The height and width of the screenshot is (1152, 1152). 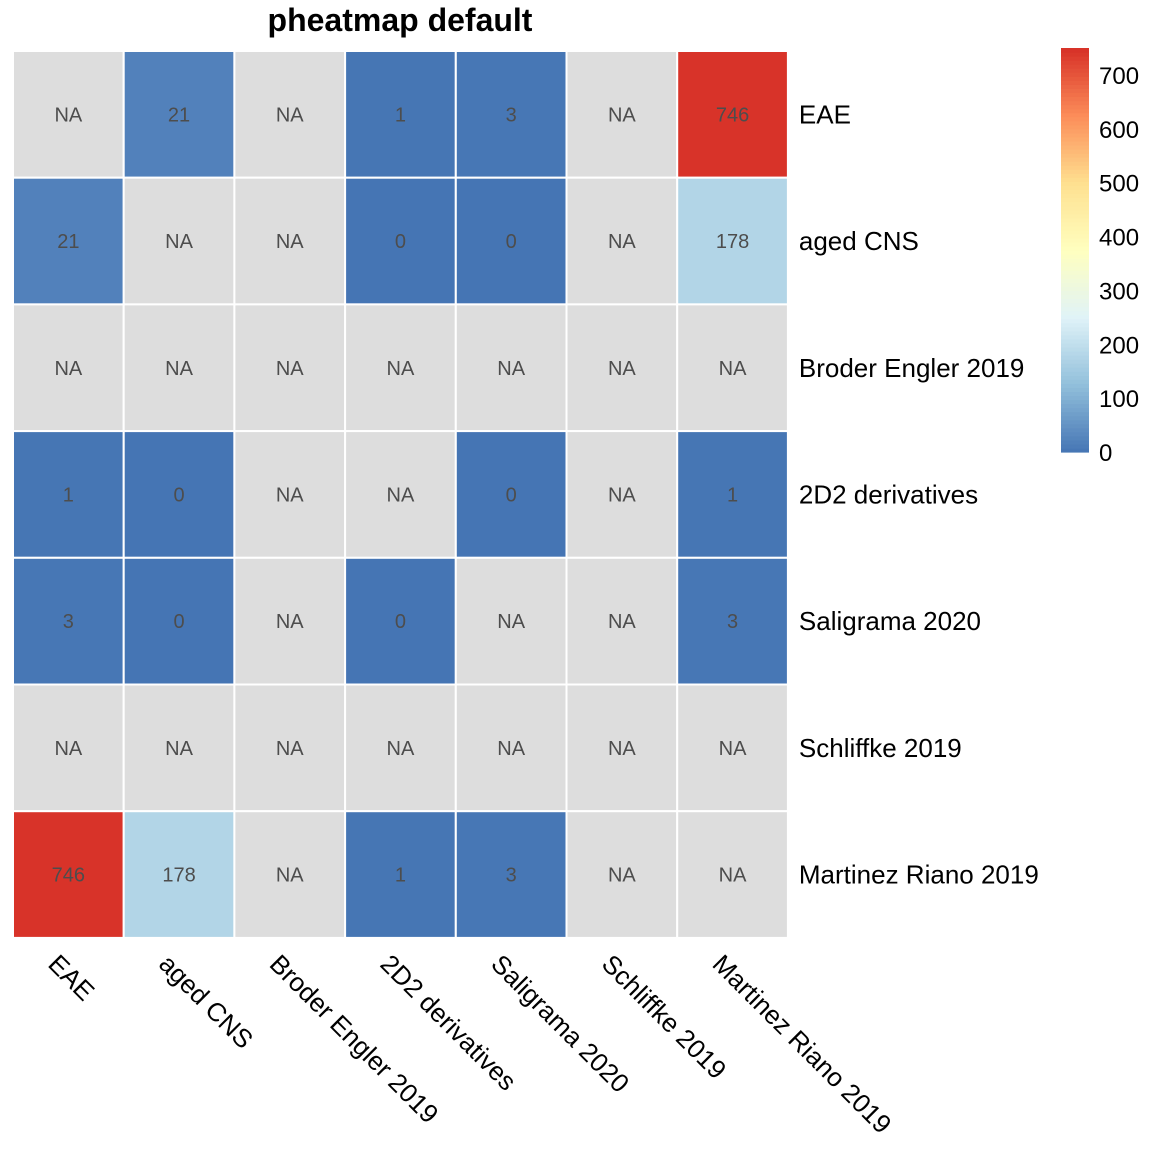 I want to click on cell-value-label: 0, so click(x=511, y=495).